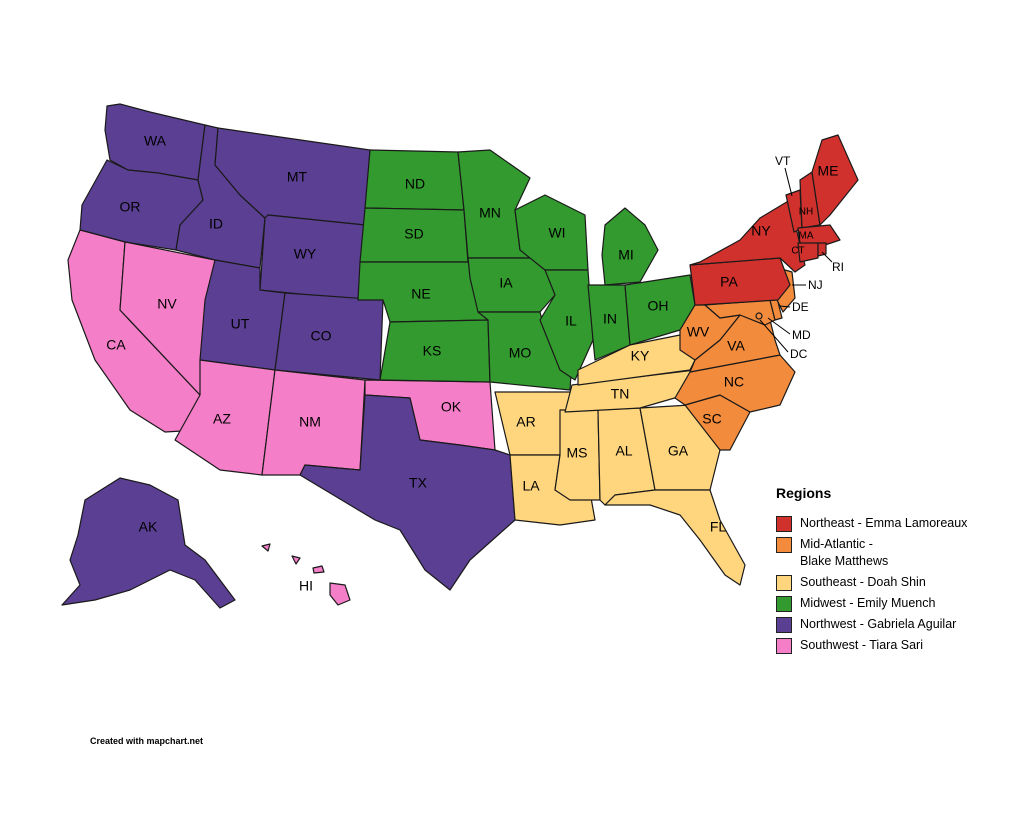 The image size is (1024, 819). I want to click on state-ri, so click(822, 249).